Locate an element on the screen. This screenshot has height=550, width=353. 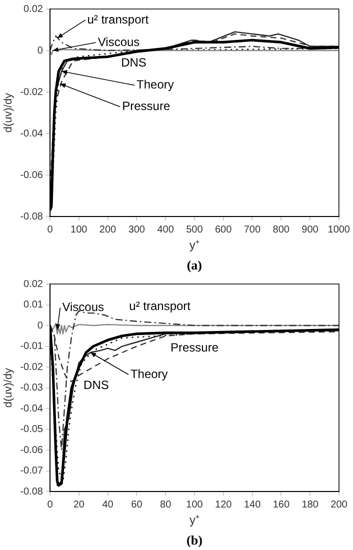
x-tick-label: 600 is located at coordinates (223, 230).